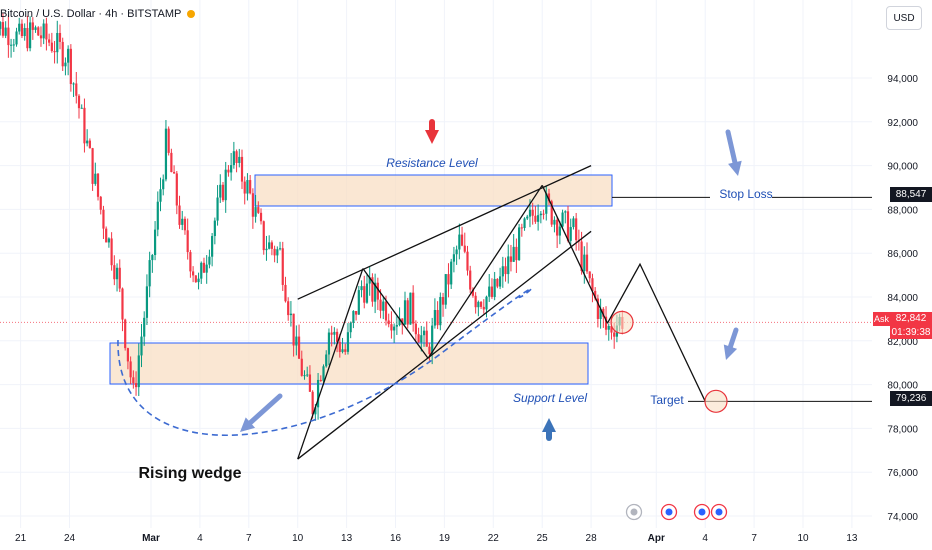  Describe the element at coordinates (248, 424) in the screenshot. I see `down-left-arrow-icon-head` at that location.